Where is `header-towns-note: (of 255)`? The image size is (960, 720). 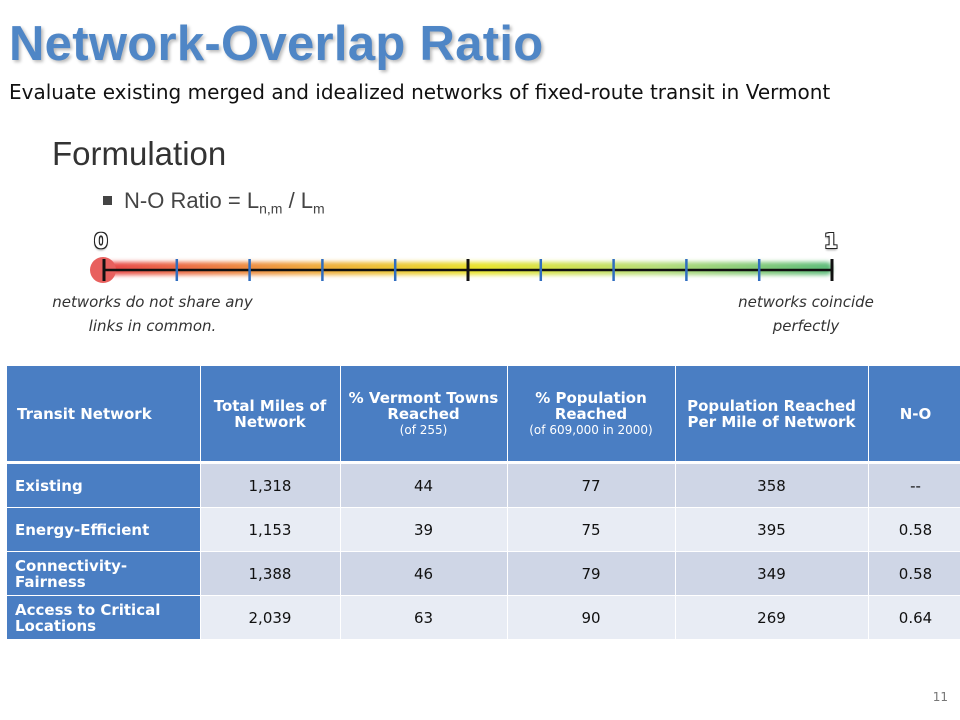 header-towns-note: (of 255) is located at coordinates (423, 429).